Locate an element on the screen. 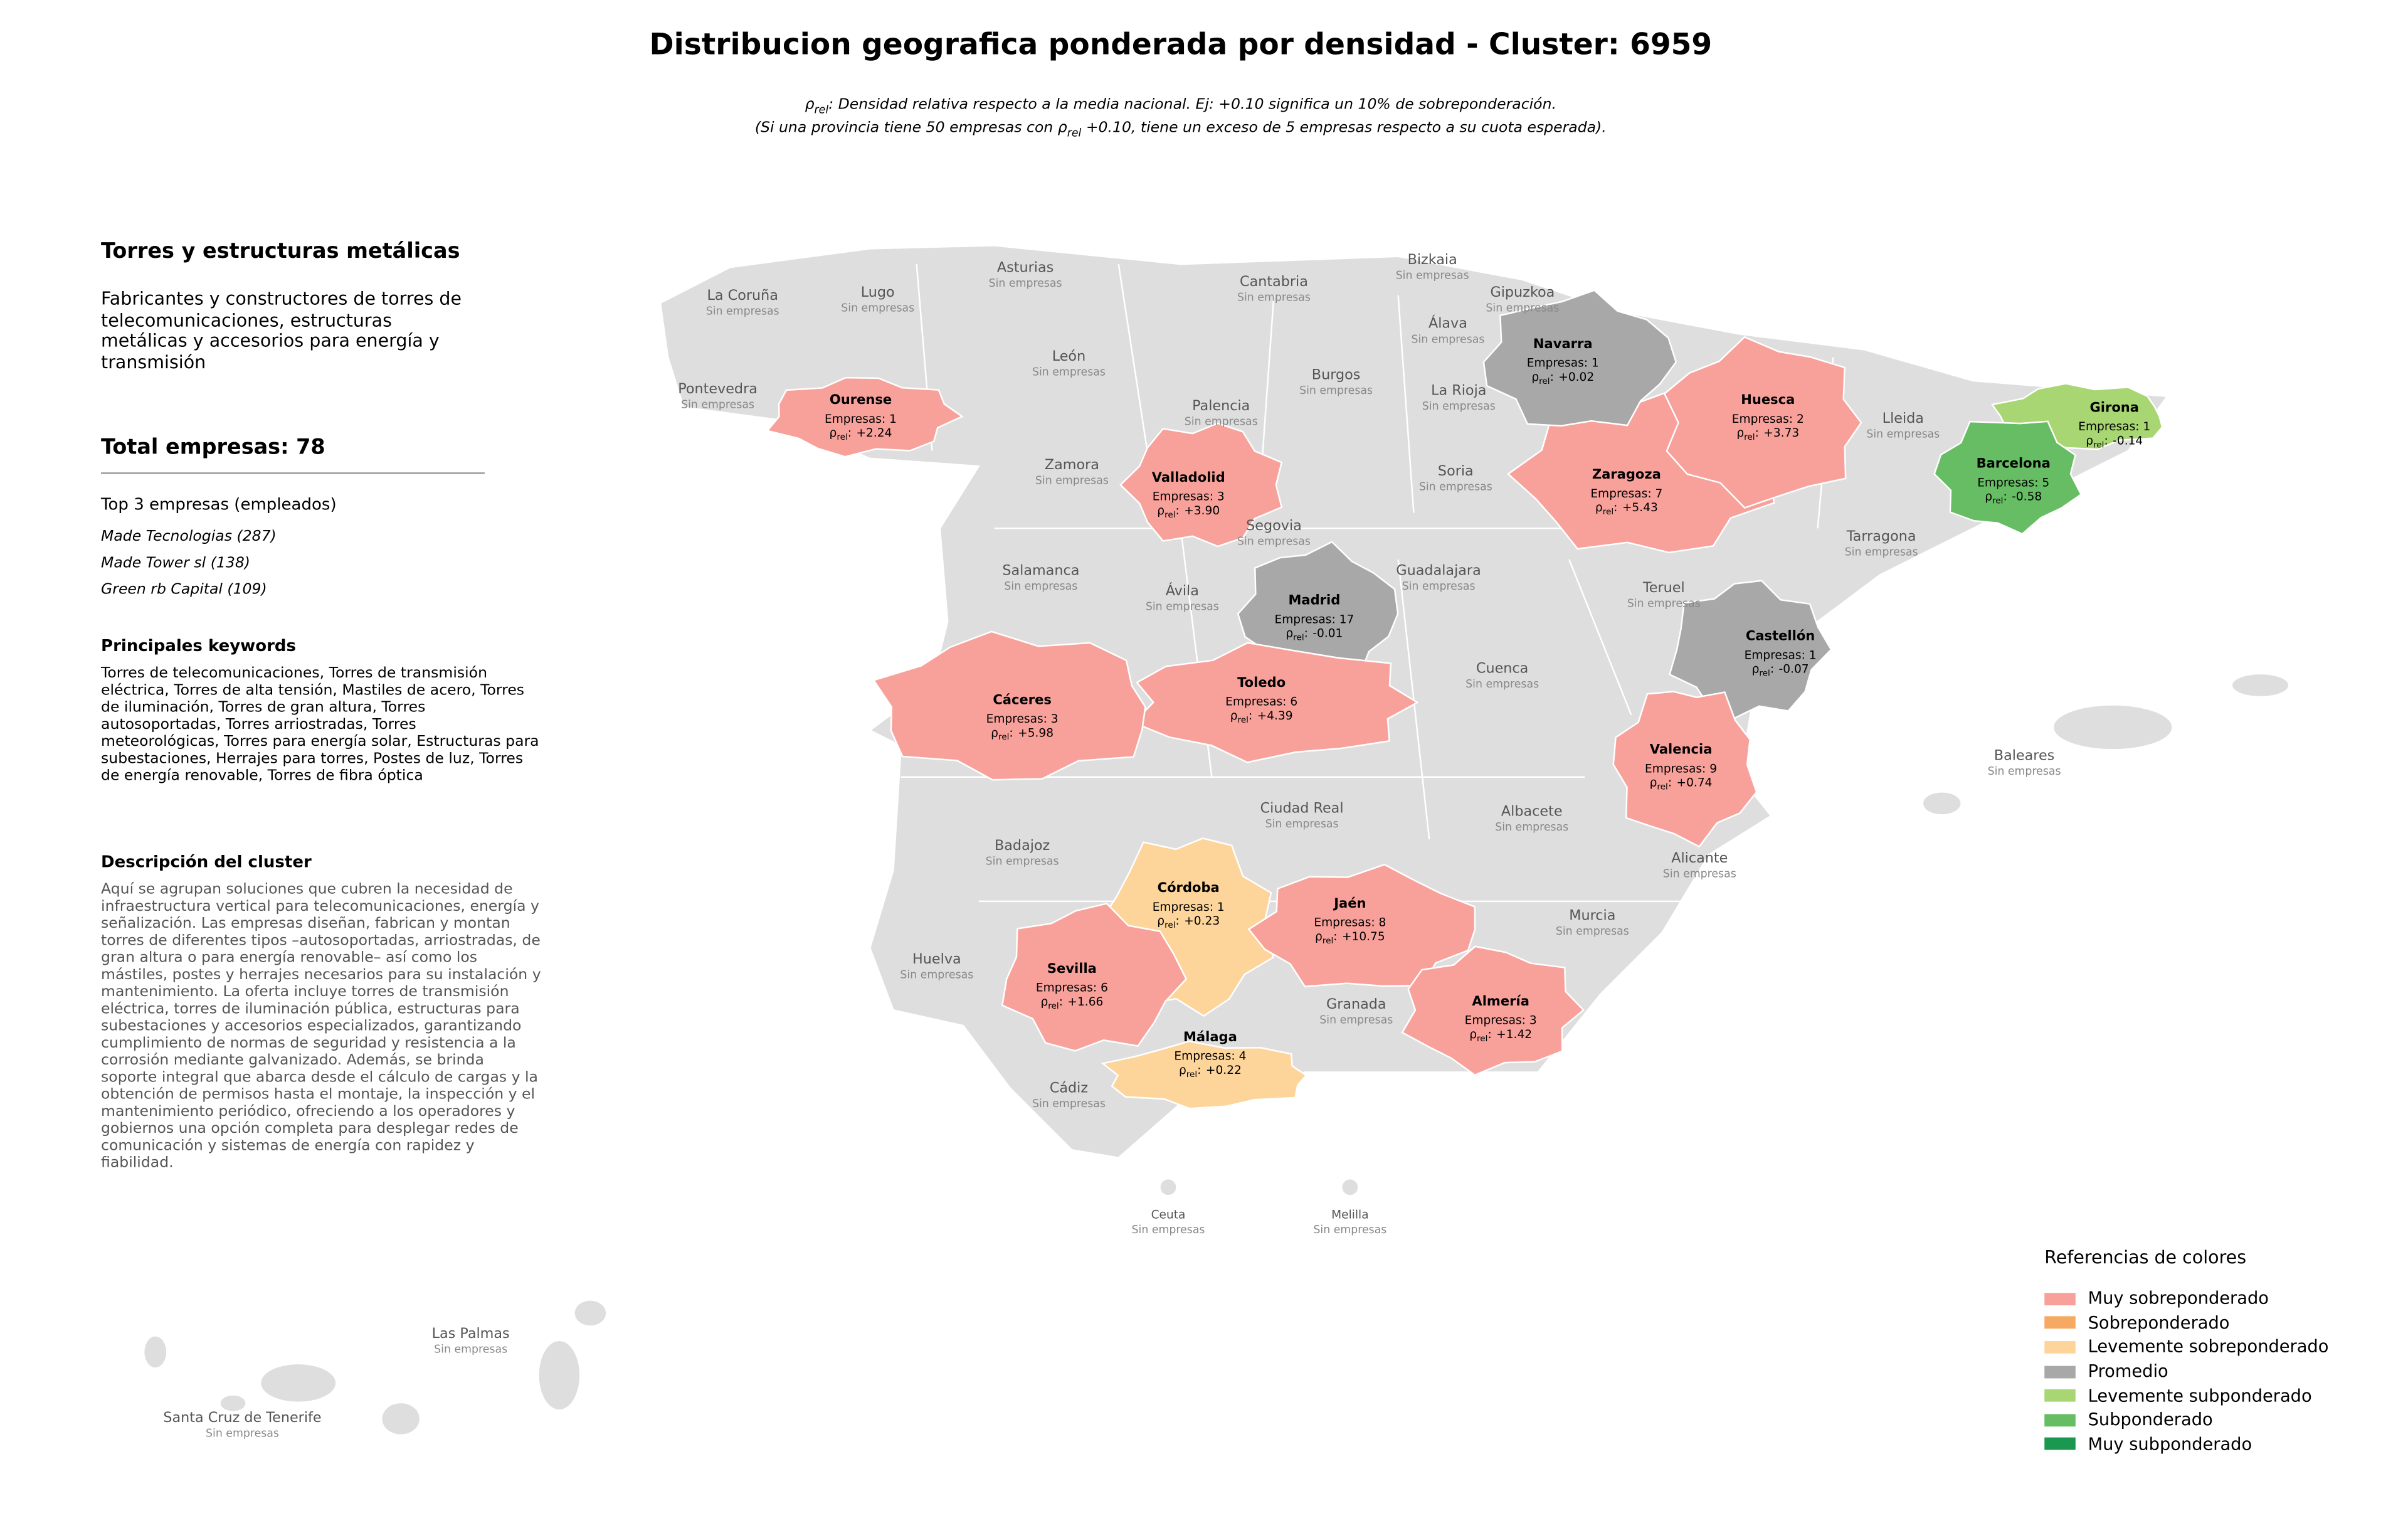  rho-value: +0.23 is located at coordinates (1202, 921).